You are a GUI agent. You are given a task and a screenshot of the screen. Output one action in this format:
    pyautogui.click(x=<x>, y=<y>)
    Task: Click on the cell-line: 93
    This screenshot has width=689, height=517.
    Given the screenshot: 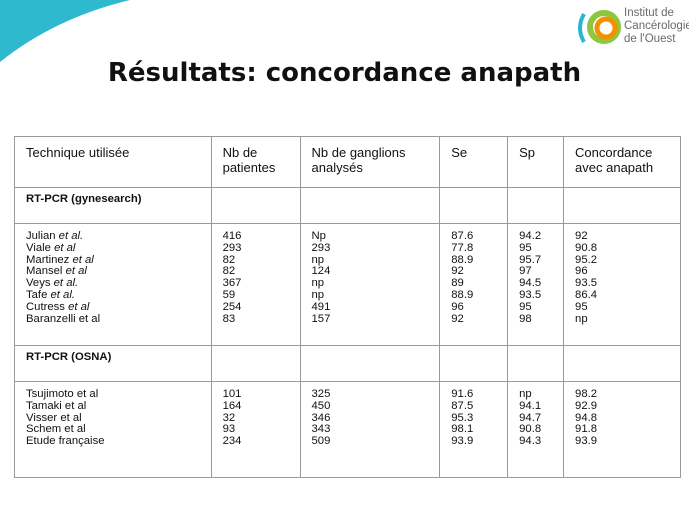 What is the action you would take?
    pyautogui.click(x=229, y=429)
    